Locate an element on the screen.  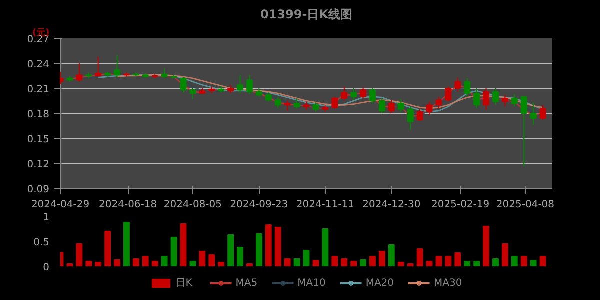
legend-label: MA5 is located at coordinates (247, 283).